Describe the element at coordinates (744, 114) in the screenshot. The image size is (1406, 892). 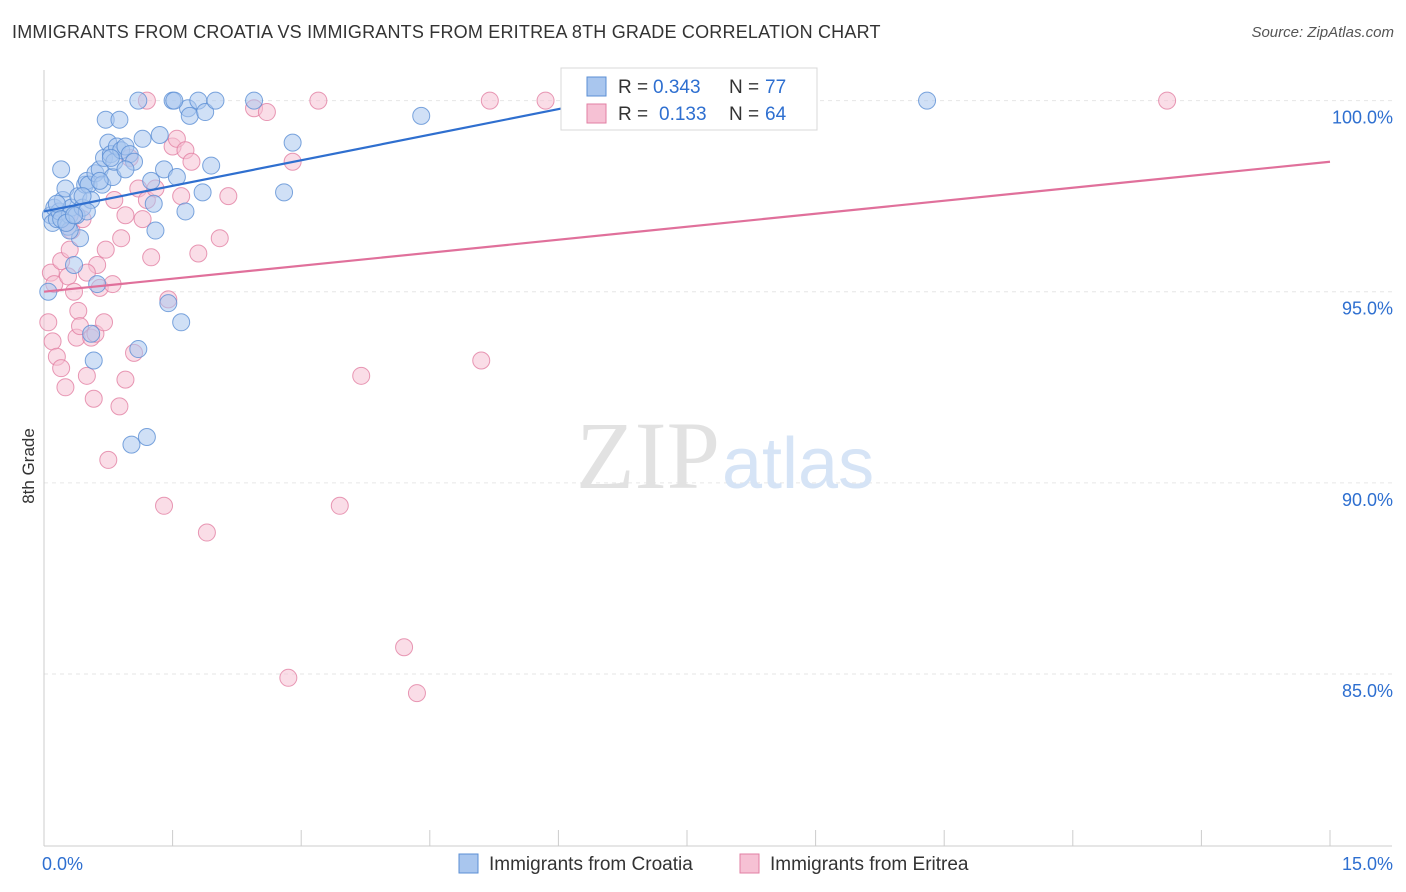
I see `legend-n-label-eritrea: N =` at that location.